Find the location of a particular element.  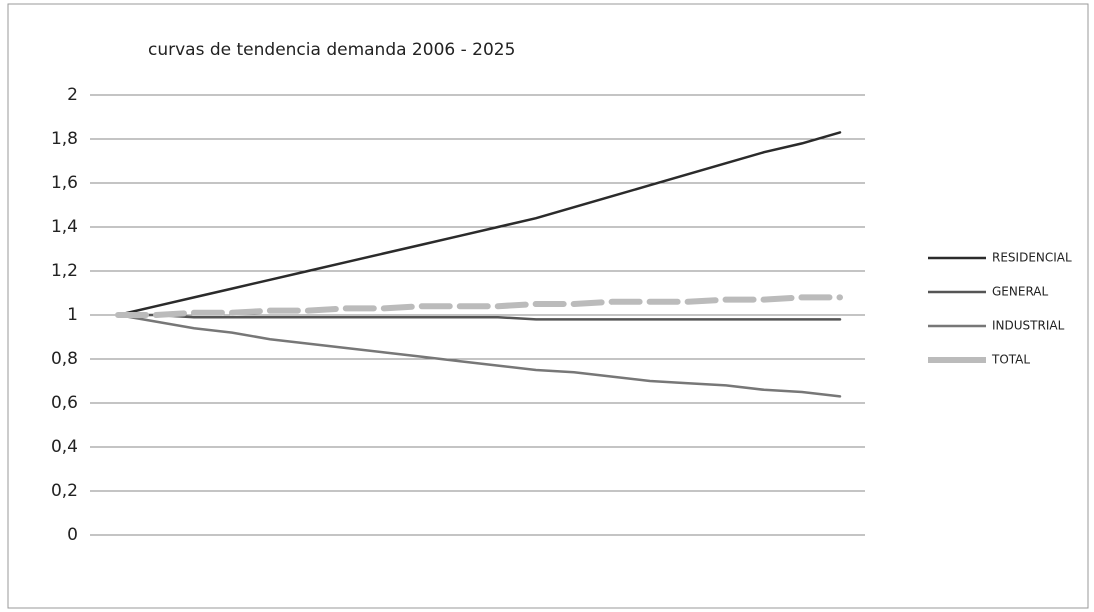

y-tick-label: 2 is located at coordinates (72, 95).